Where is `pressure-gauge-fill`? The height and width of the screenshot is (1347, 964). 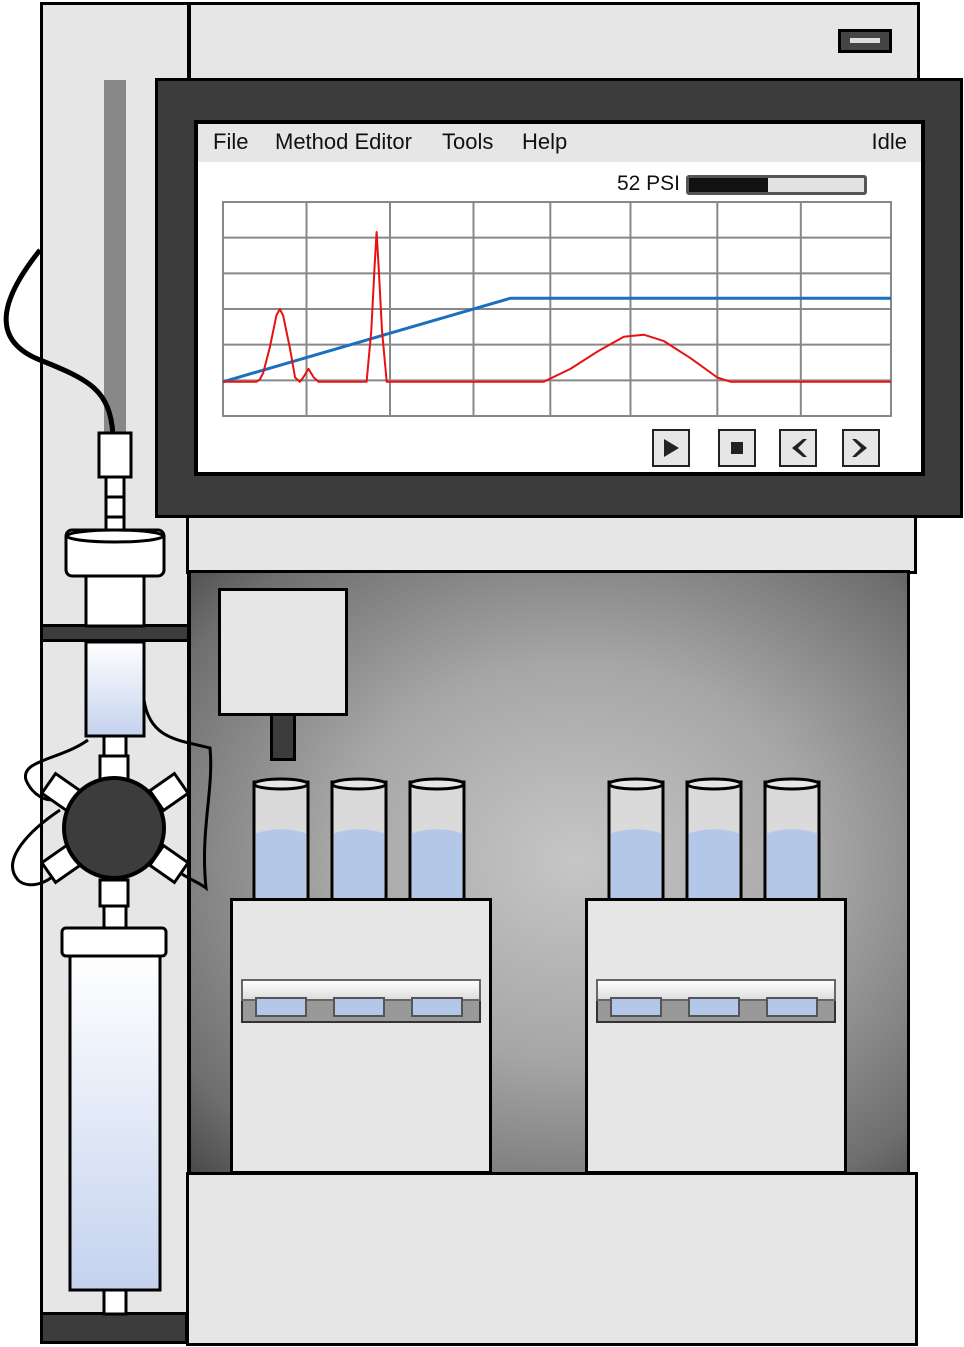 pressure-gauge-fill is located at coordinates (728, 185).